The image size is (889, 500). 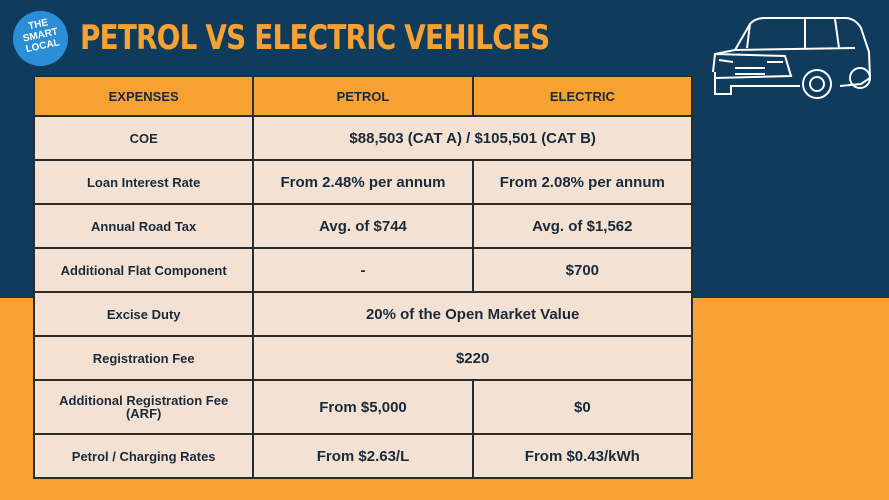 What do you see at coordinates (363, 96) in the screenshot?
I see `column-header: PETROL` at bounding box center [363, 96].